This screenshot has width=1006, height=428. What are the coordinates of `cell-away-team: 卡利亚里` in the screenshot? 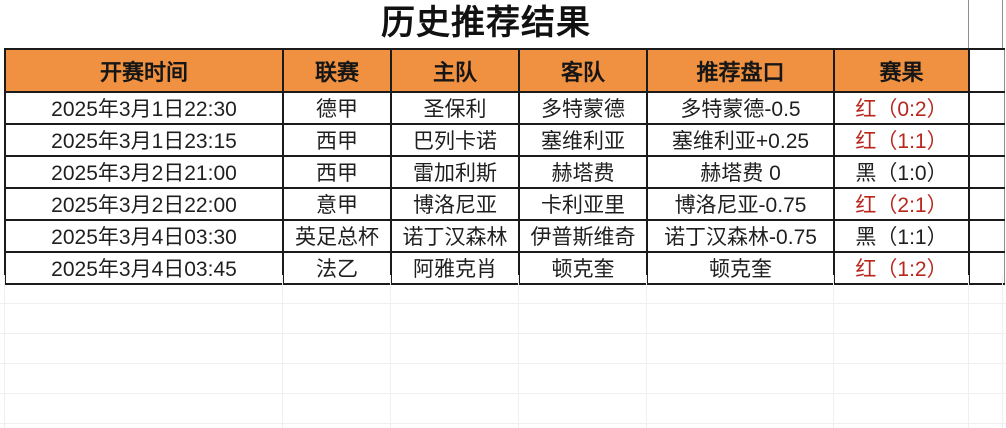 It's located at (583, 204).